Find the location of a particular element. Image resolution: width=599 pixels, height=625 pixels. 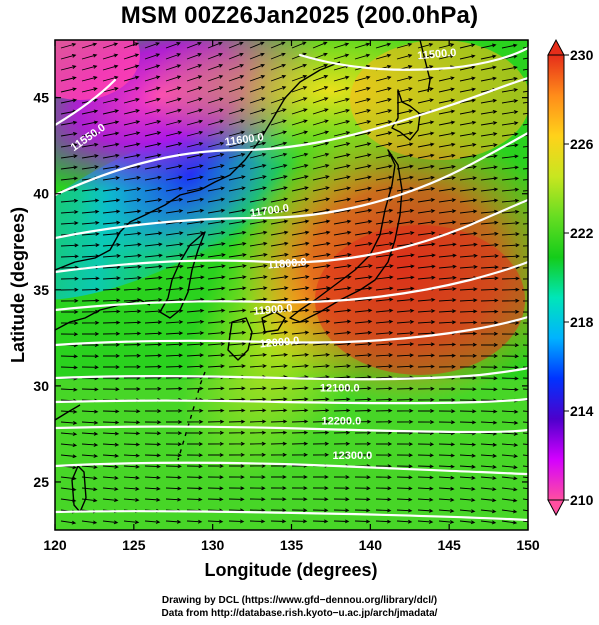

contour-label: 11800.0 is located at coordinates (287, 263).